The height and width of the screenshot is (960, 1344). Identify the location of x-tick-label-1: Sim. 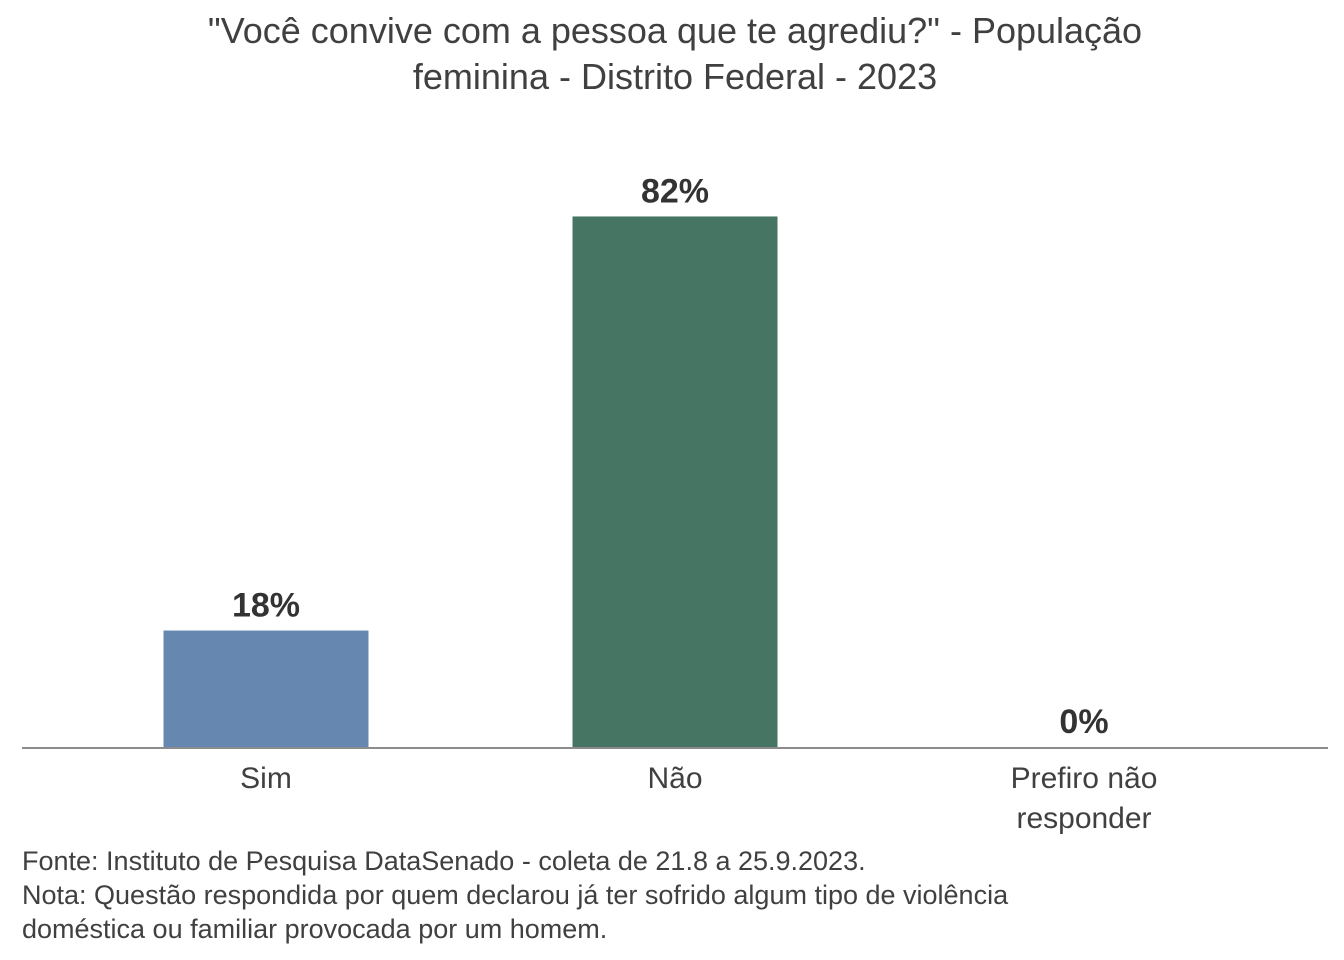
(266, 778).